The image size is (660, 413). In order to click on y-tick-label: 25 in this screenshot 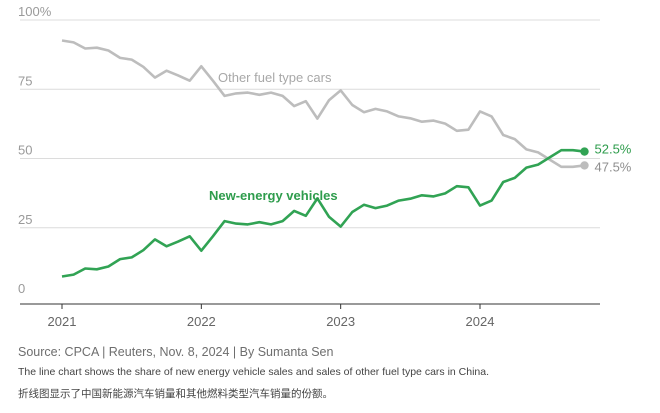, I will do `click(25, 219)`.